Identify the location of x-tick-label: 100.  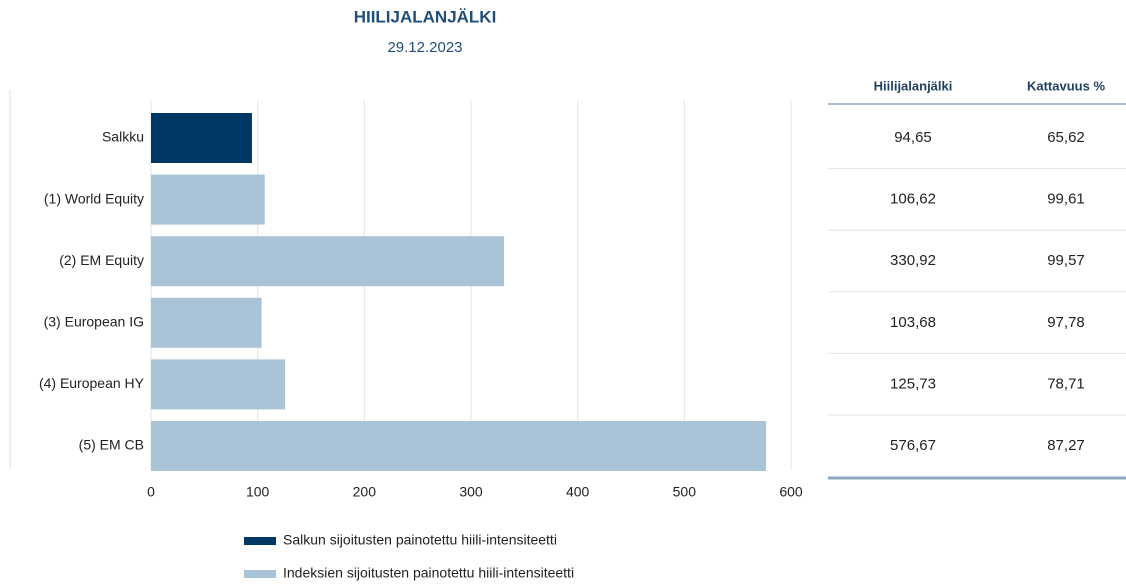
(258, 492).